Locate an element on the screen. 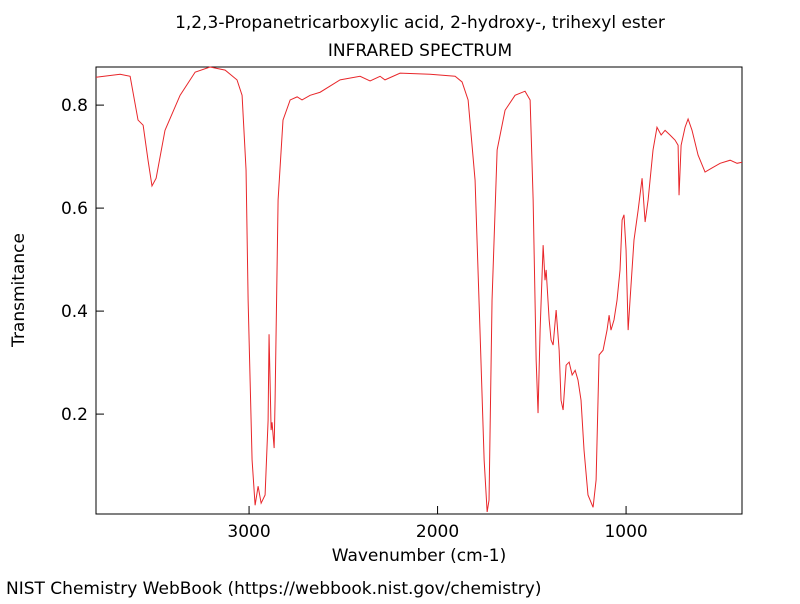 The height and width of the screenshot is (604, 800). y-tick-label: 0.4 is located at coordinates (74, 312).